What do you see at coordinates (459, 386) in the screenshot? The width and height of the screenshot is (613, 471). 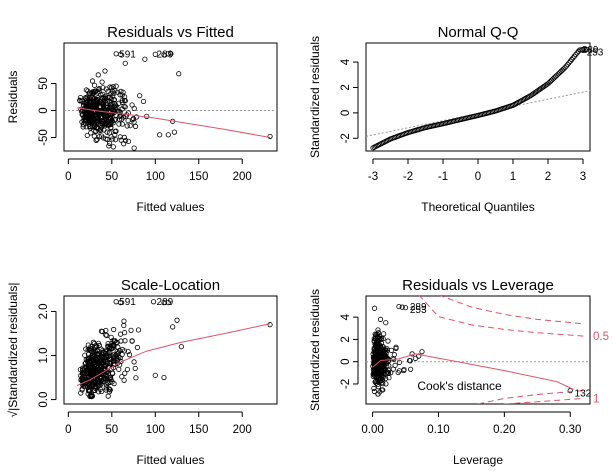 I see `cooks-distance-label: Cook's distance` at bounding box center [459, 386].